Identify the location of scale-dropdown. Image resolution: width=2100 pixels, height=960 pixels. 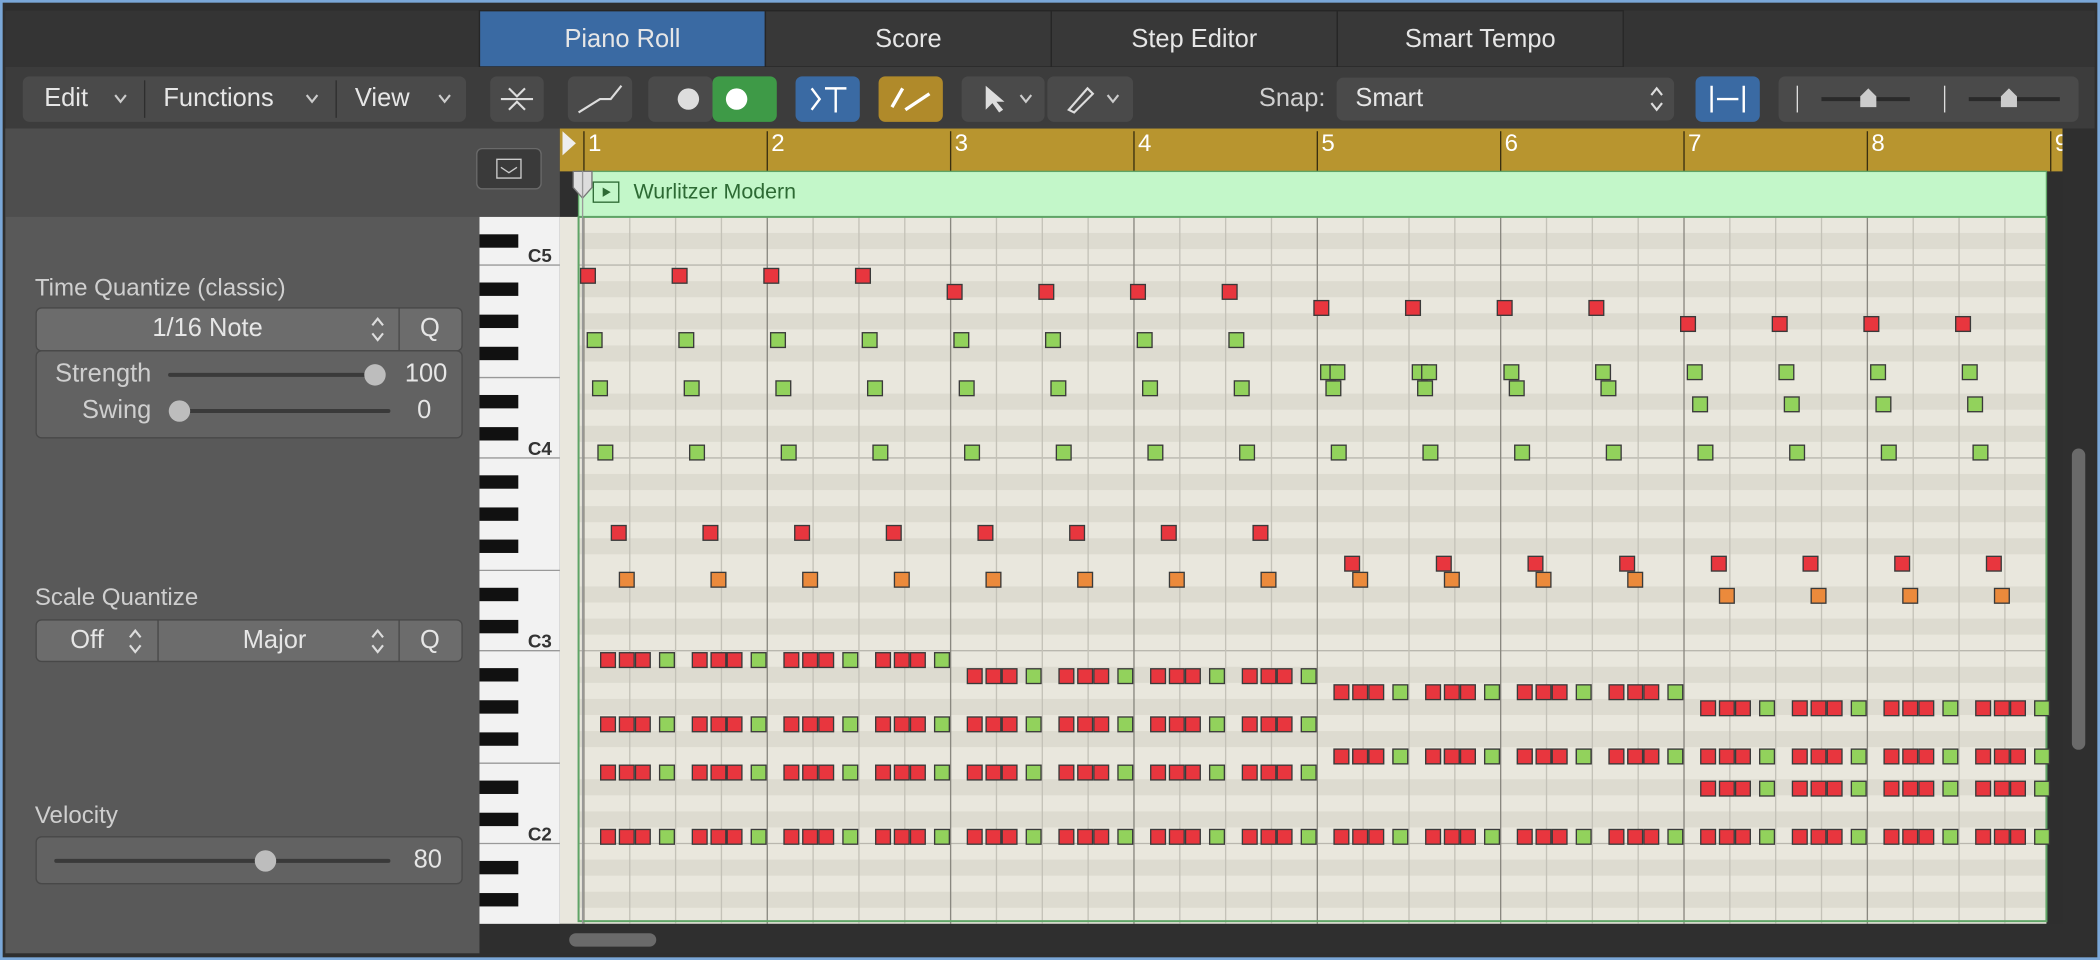
(249, 641).